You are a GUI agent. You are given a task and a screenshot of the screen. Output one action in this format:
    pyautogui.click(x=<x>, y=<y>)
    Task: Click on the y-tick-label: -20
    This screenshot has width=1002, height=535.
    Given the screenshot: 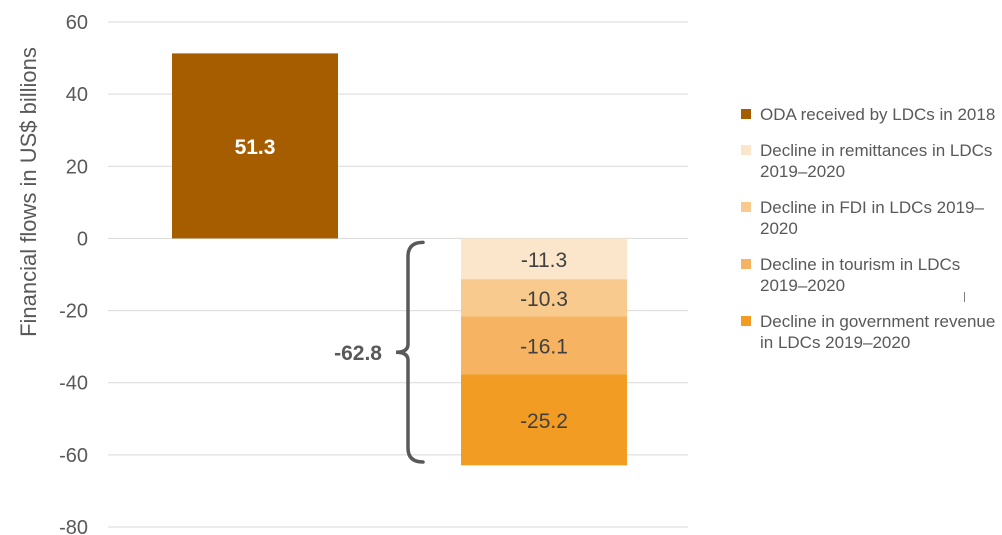 What is the action you would take?
    pyautogui.click(x=73, y=312)
    